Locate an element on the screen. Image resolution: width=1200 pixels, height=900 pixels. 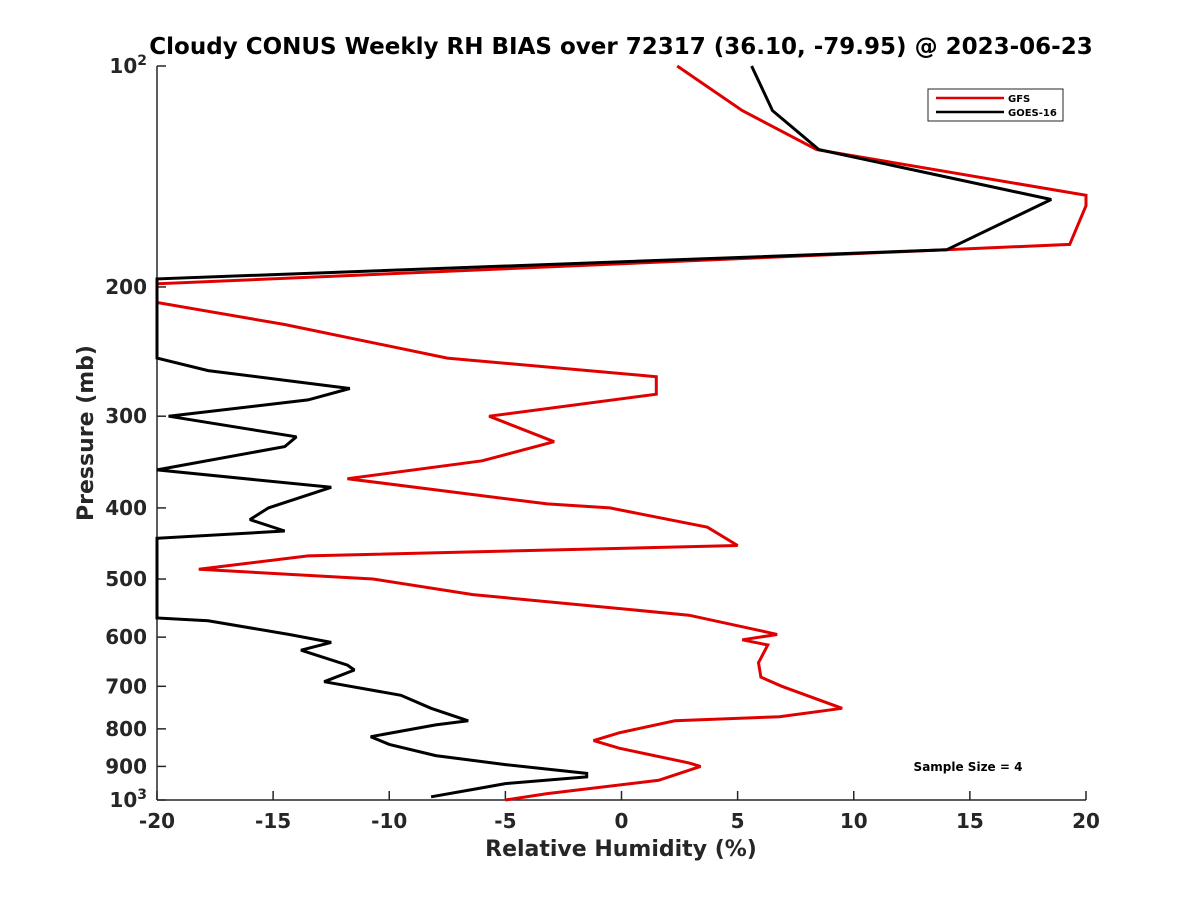
x-tick-label: 0 is located at coordinates (622, 821).